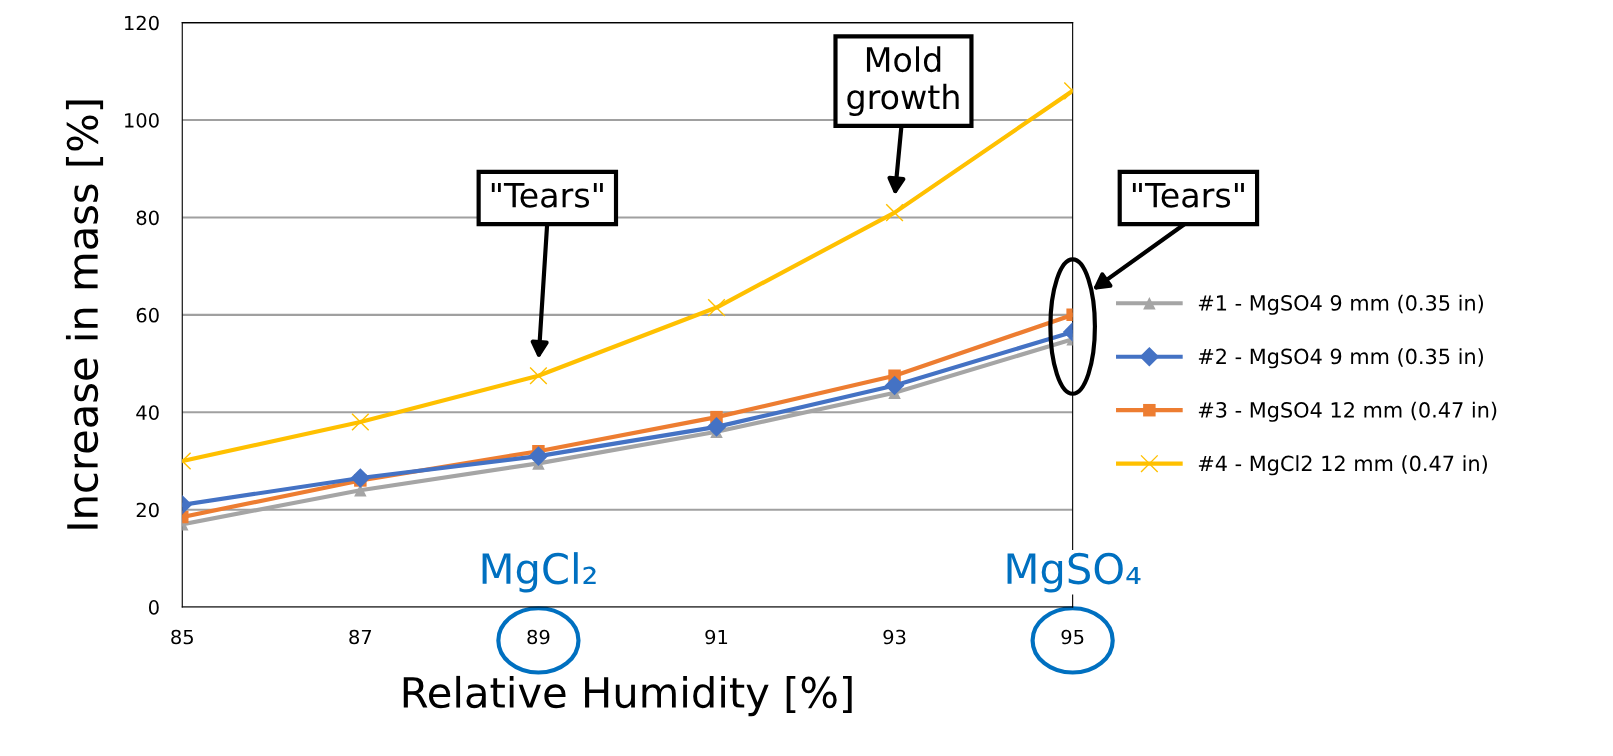 Image resolution: width=1613 pixels, height=756 pixels. Describe the element at coordinates (1072, 637) in the screenshot. I see `x-tick-label: 95` at that location.